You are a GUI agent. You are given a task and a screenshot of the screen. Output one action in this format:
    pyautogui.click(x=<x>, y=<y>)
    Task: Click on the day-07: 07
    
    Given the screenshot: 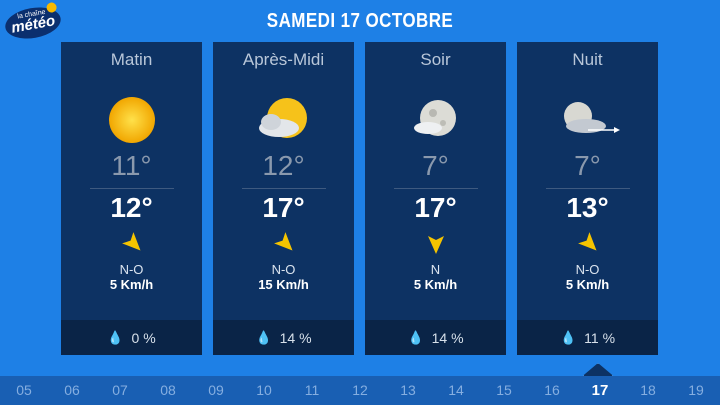 What is the action you would take?
    pyautogui.click(x=120, y=390)
    